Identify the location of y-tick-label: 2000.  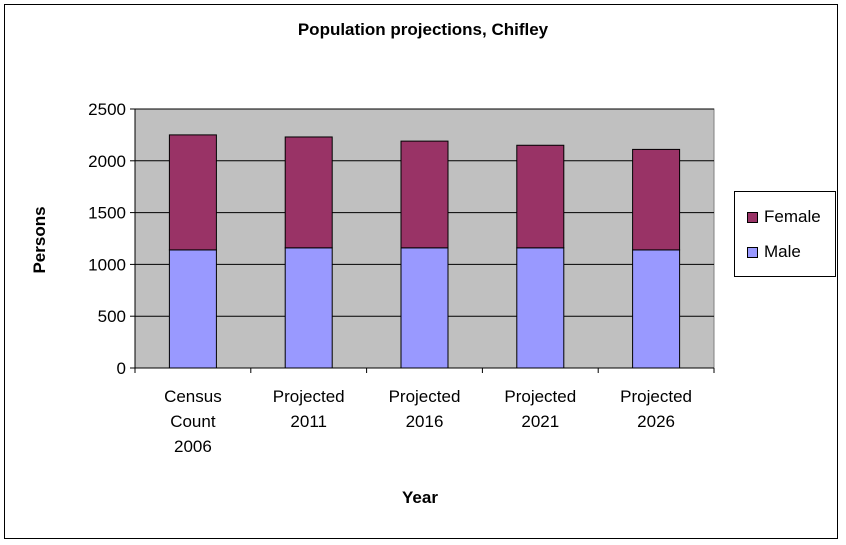
(107, 161).